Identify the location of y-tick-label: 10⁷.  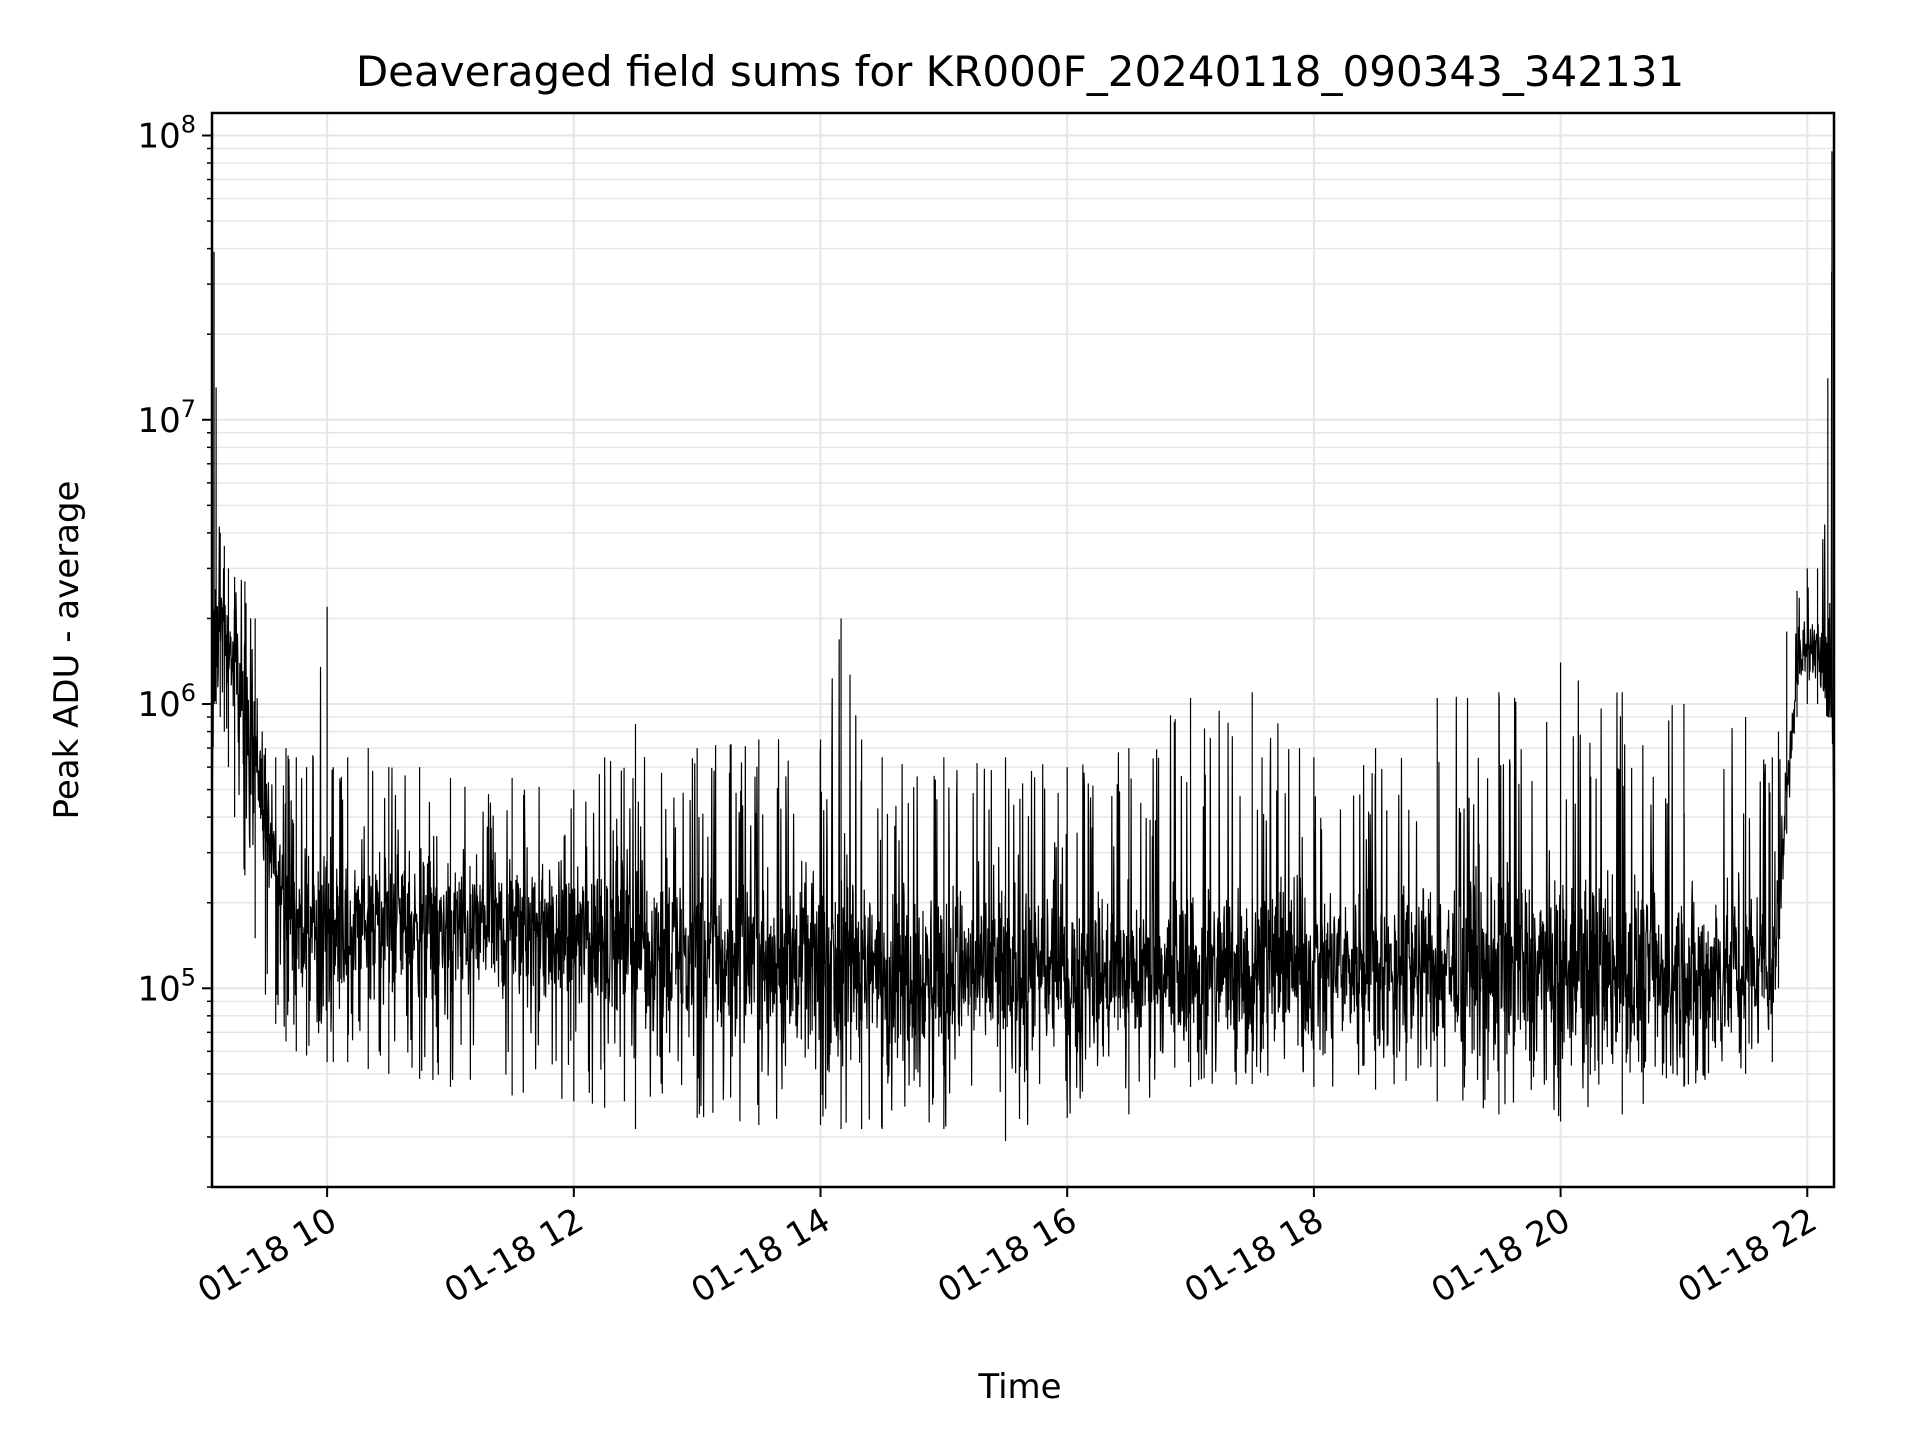
(166, 418).